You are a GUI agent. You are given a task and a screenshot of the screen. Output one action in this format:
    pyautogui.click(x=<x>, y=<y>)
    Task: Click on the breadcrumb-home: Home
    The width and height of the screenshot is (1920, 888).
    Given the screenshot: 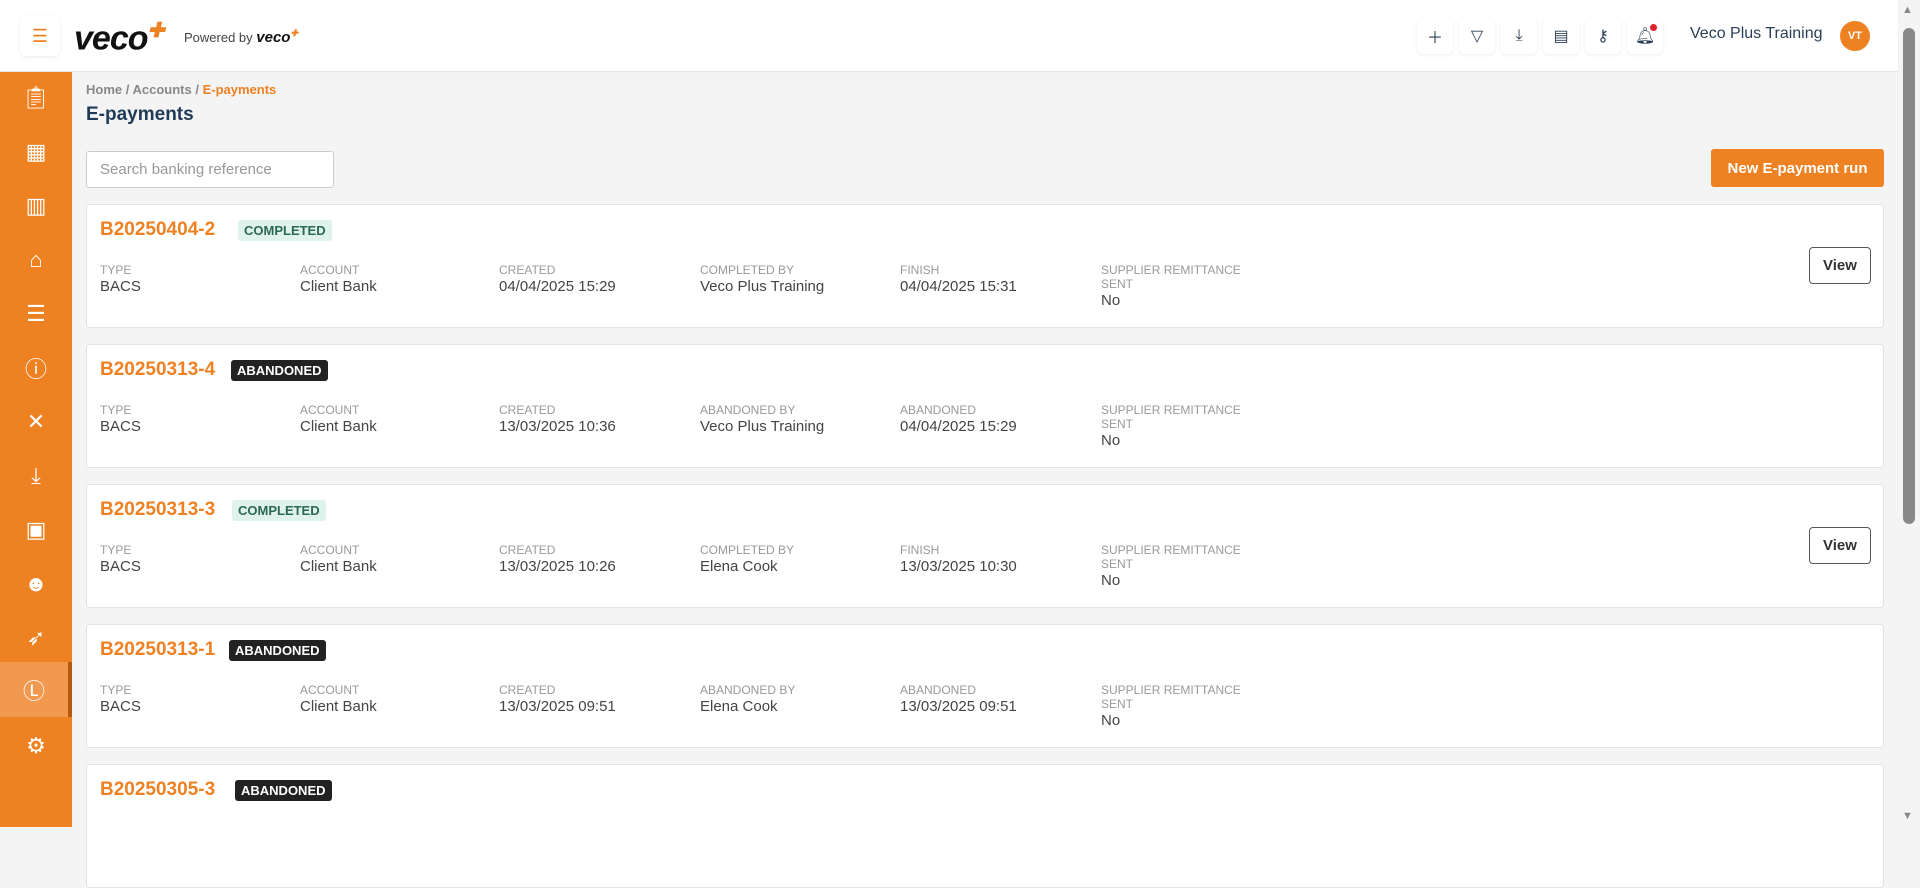 What is the action you would take?
    pyautogui.click(x=104, y=89)
    